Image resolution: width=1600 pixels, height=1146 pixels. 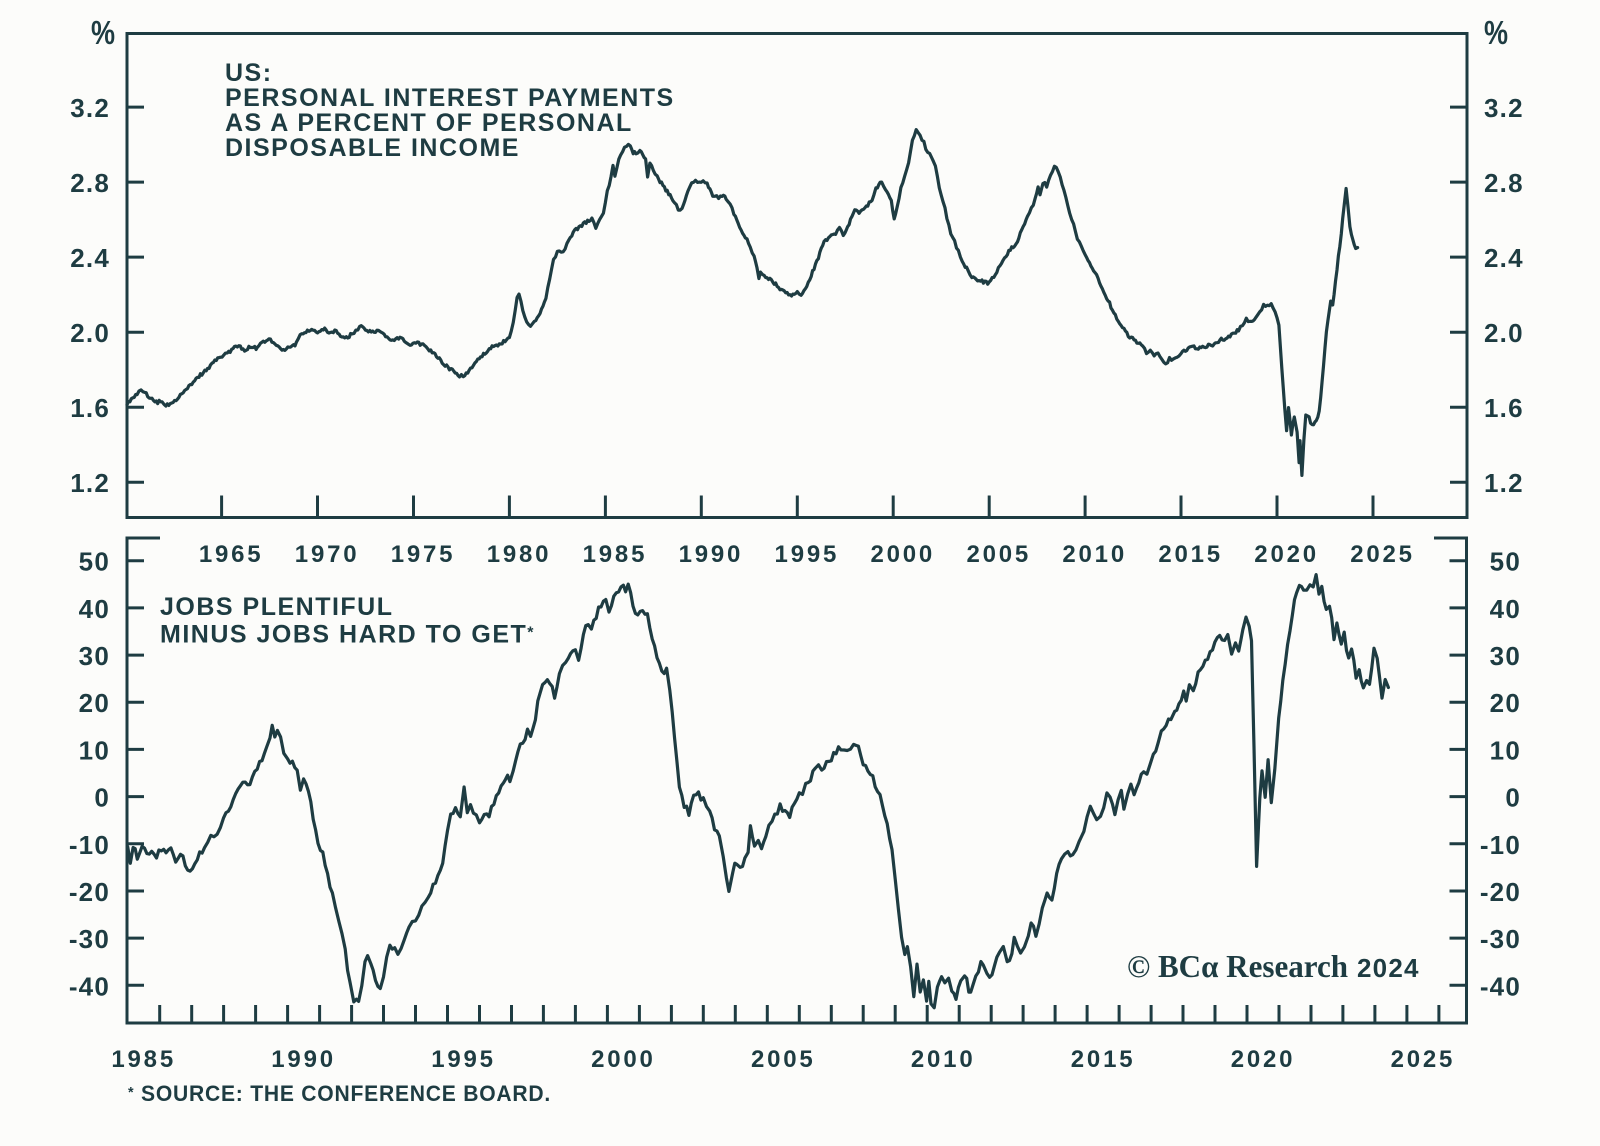 What do you see at coordinates (347, 635) in the screenshot?
I see `svg-text: MINUS JOBS HARD TO GET*` at bounding box center [347, 635].